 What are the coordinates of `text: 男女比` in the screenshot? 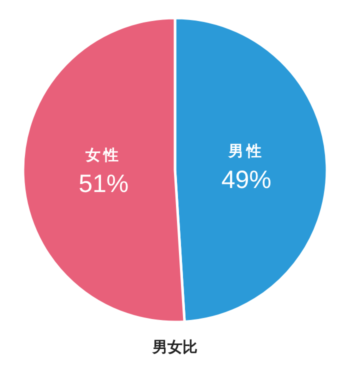 It's located at (175, 347).